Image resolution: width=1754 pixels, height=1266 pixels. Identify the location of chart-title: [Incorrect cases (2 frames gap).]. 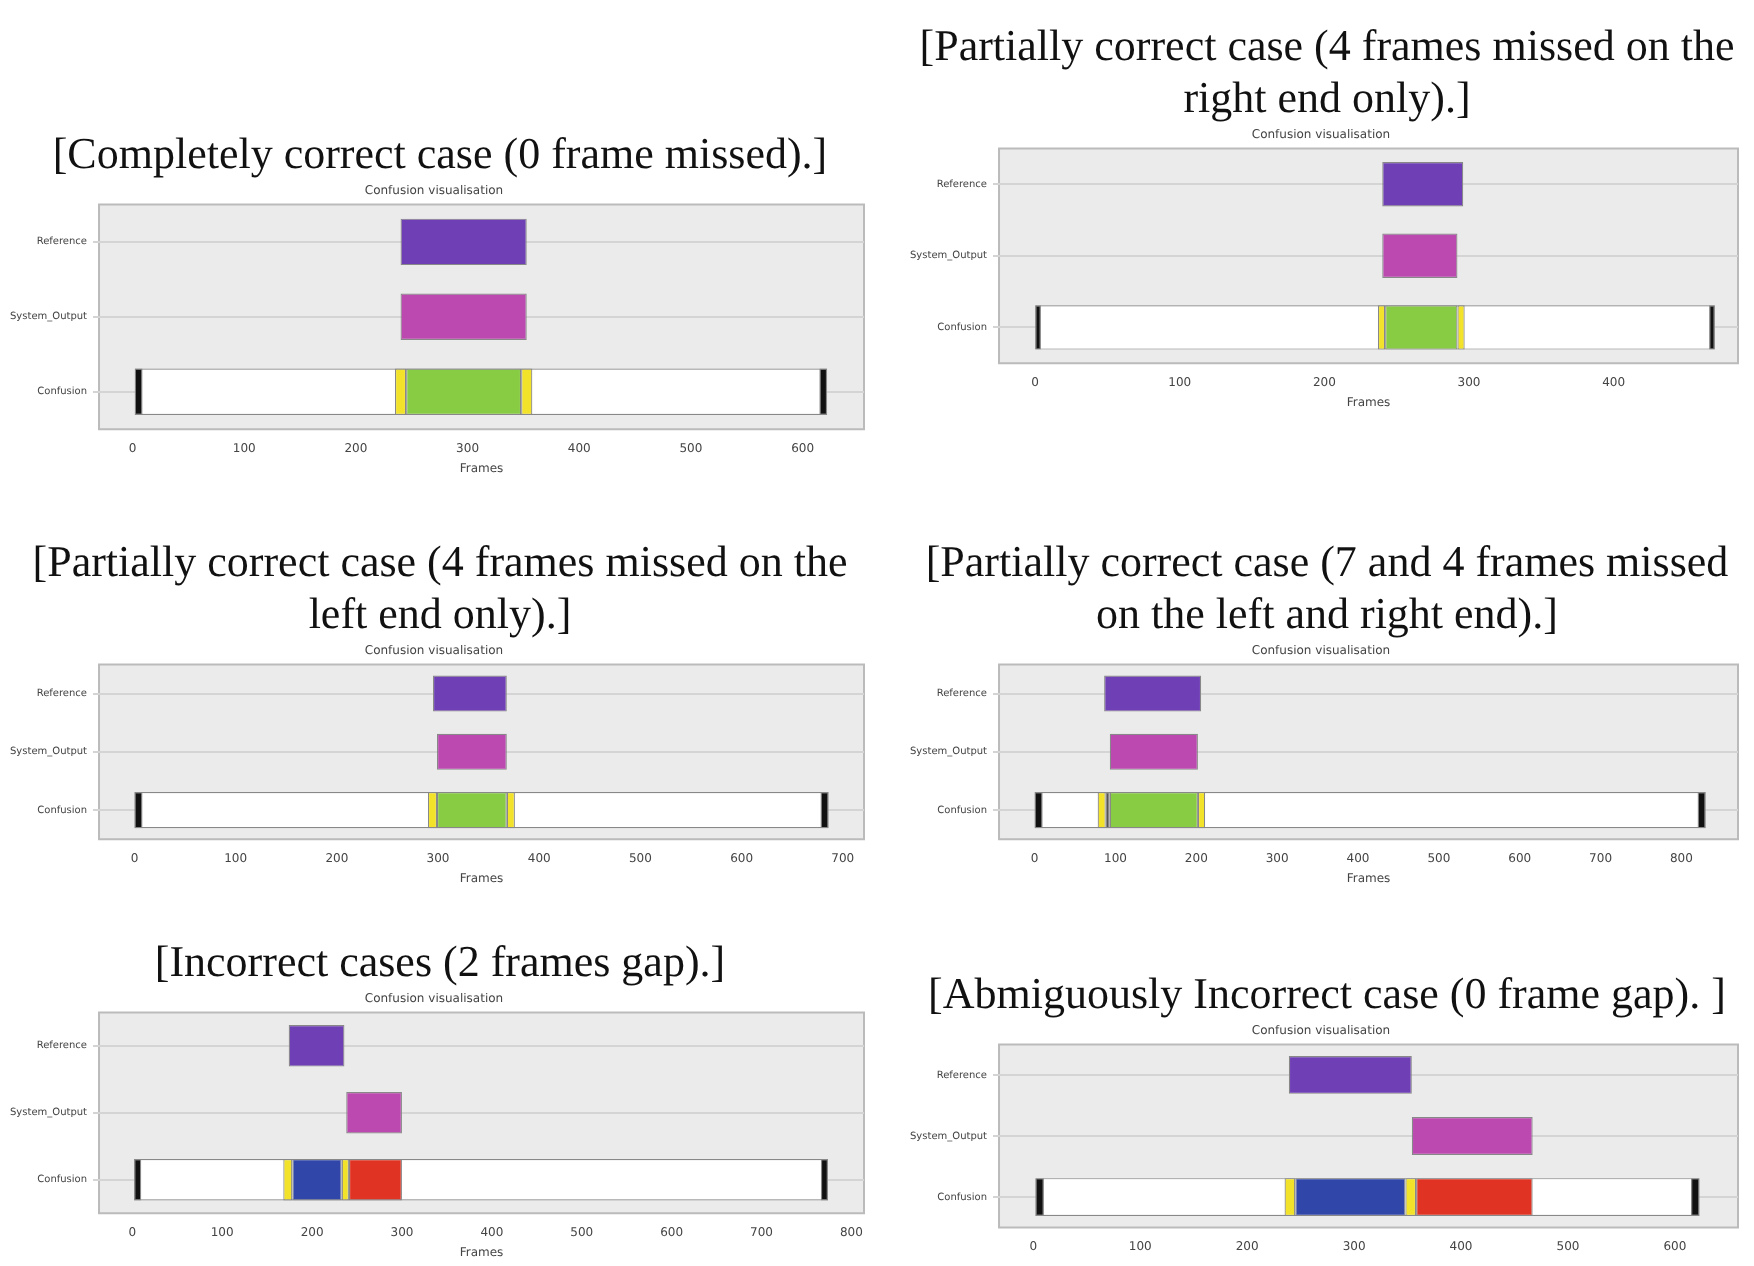
(440, 961).